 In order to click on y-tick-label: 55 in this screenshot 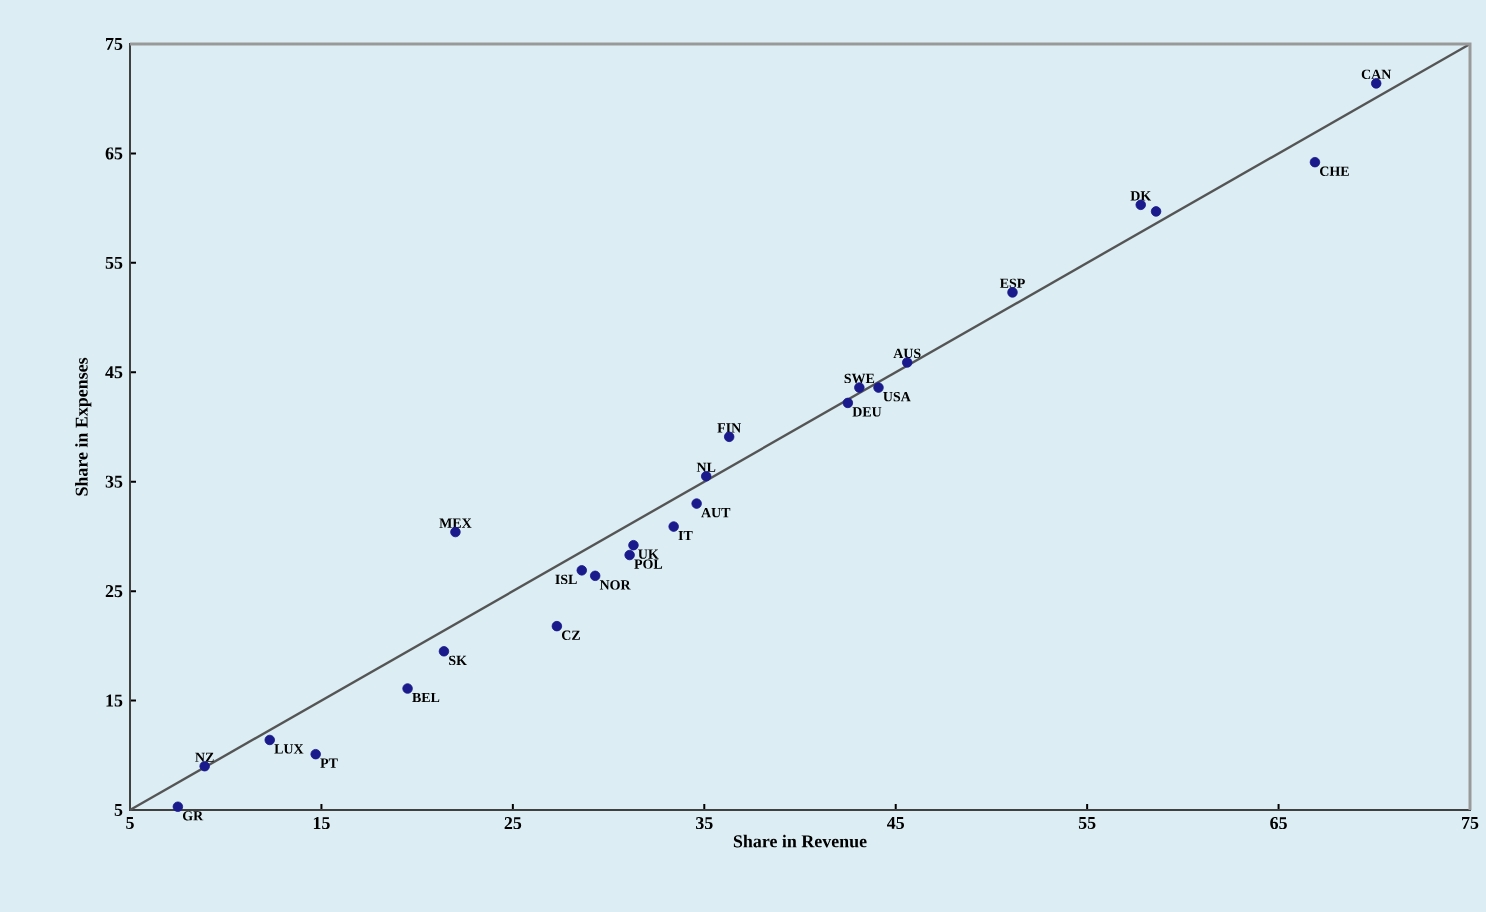, I will do `click(114, 262)`.